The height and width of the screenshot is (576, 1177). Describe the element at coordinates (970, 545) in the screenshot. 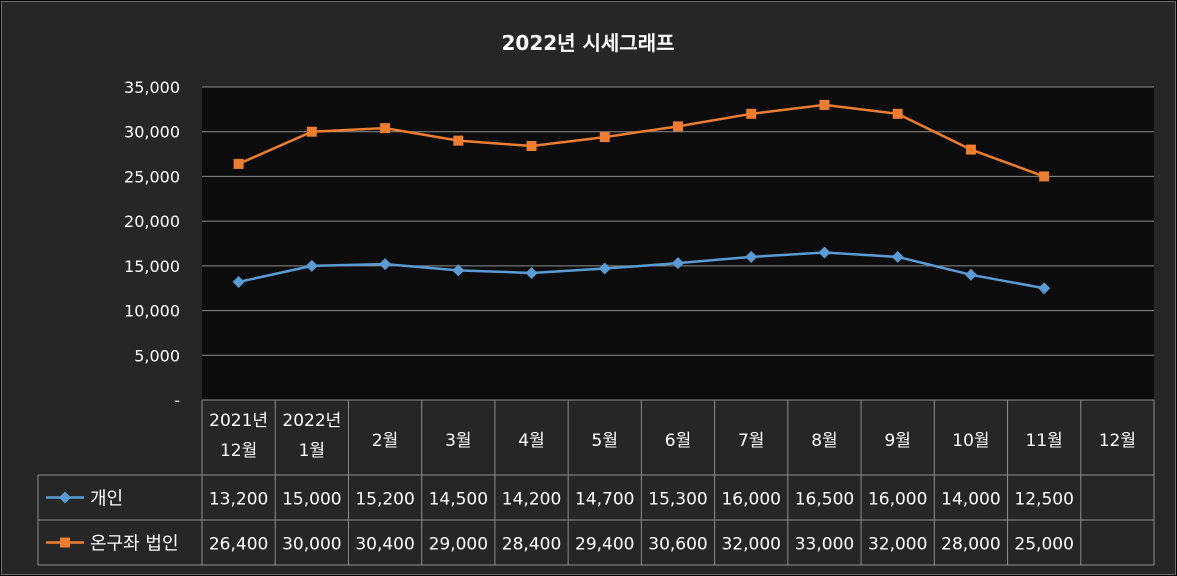

I see `table-cell: 28,000` at that location.